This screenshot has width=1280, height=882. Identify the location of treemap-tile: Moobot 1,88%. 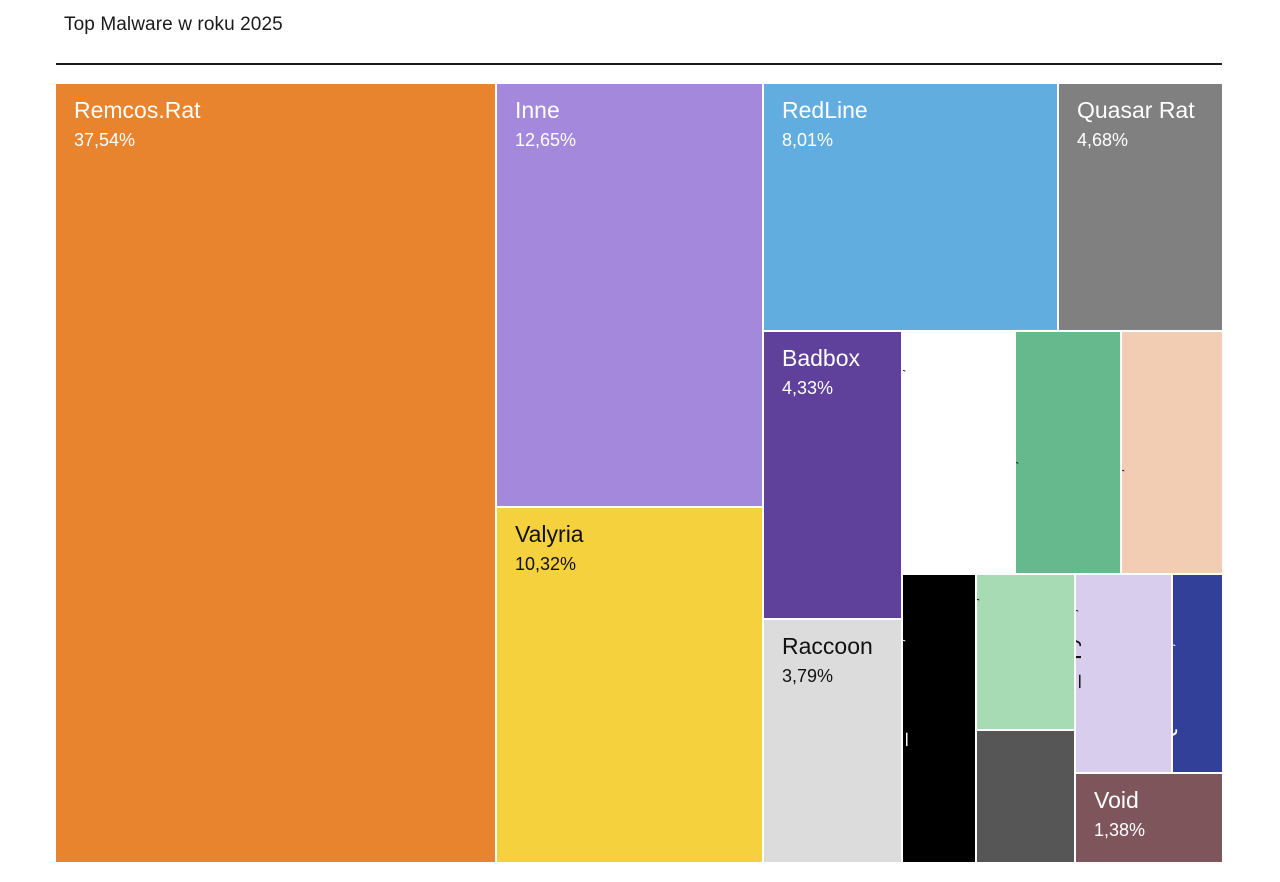
(1025, 652).